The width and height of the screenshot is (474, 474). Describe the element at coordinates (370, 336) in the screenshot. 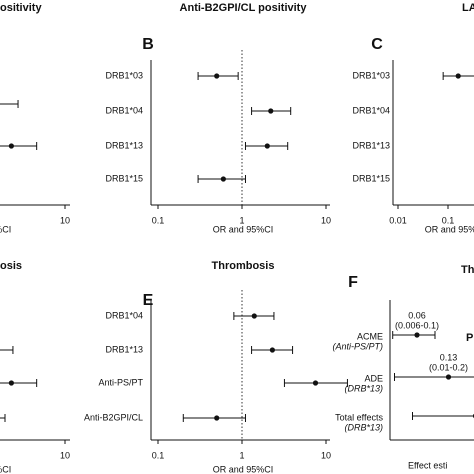

I see `category-label: ACME` at that location.